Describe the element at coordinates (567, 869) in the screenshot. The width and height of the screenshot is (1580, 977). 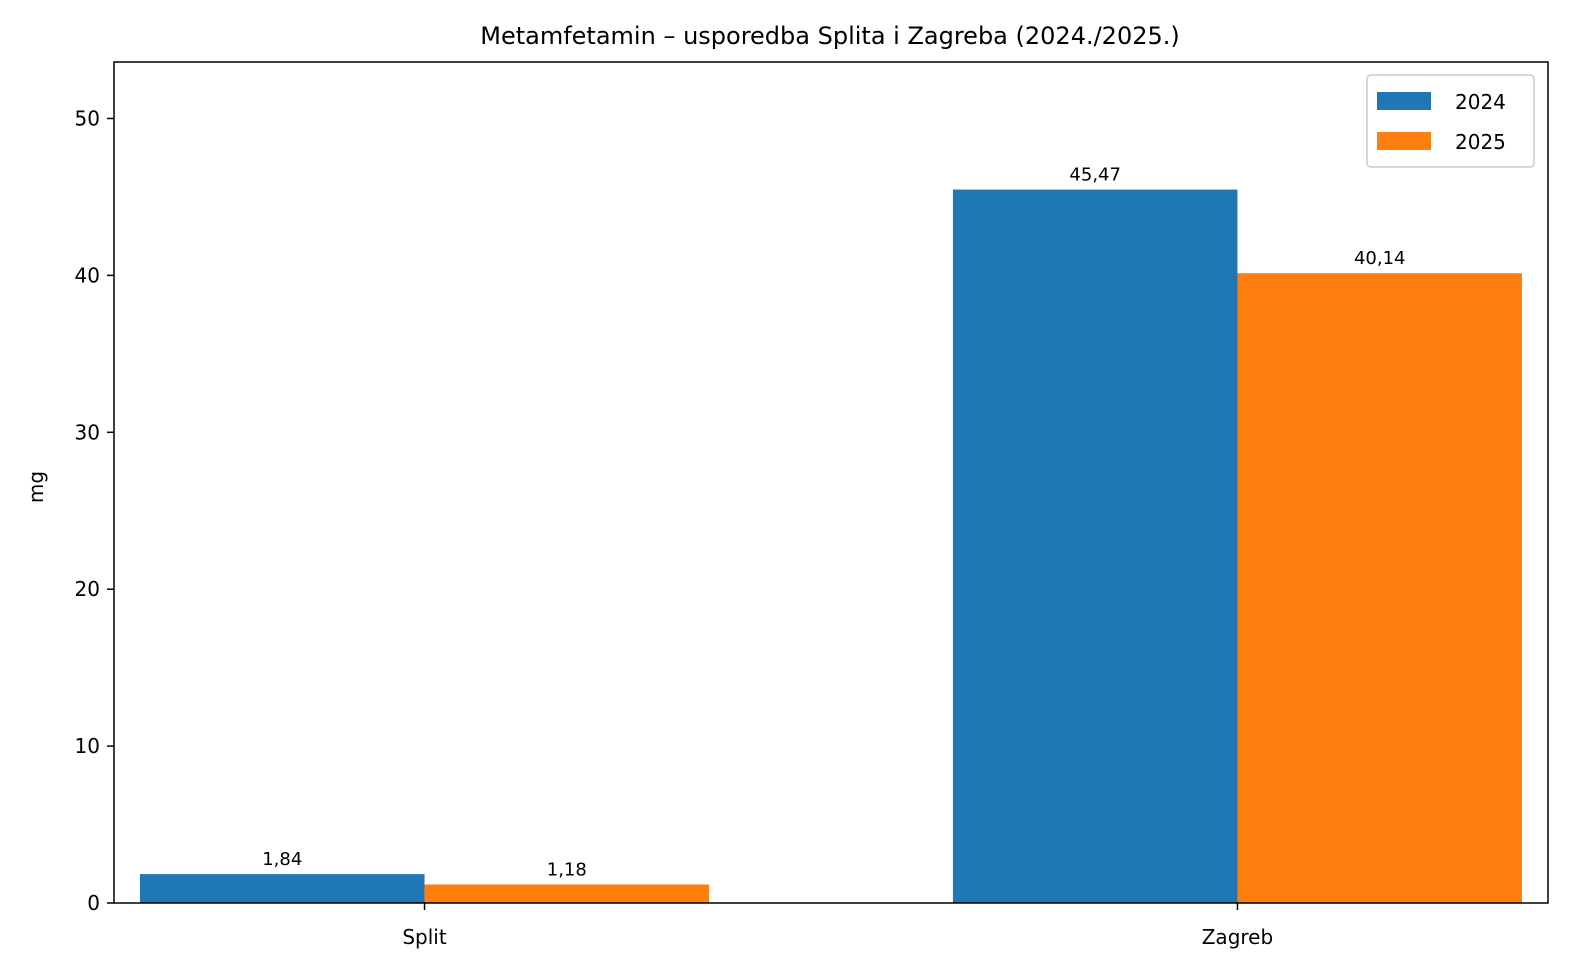
I see `data-label-2025-split: 1,18` at that location.